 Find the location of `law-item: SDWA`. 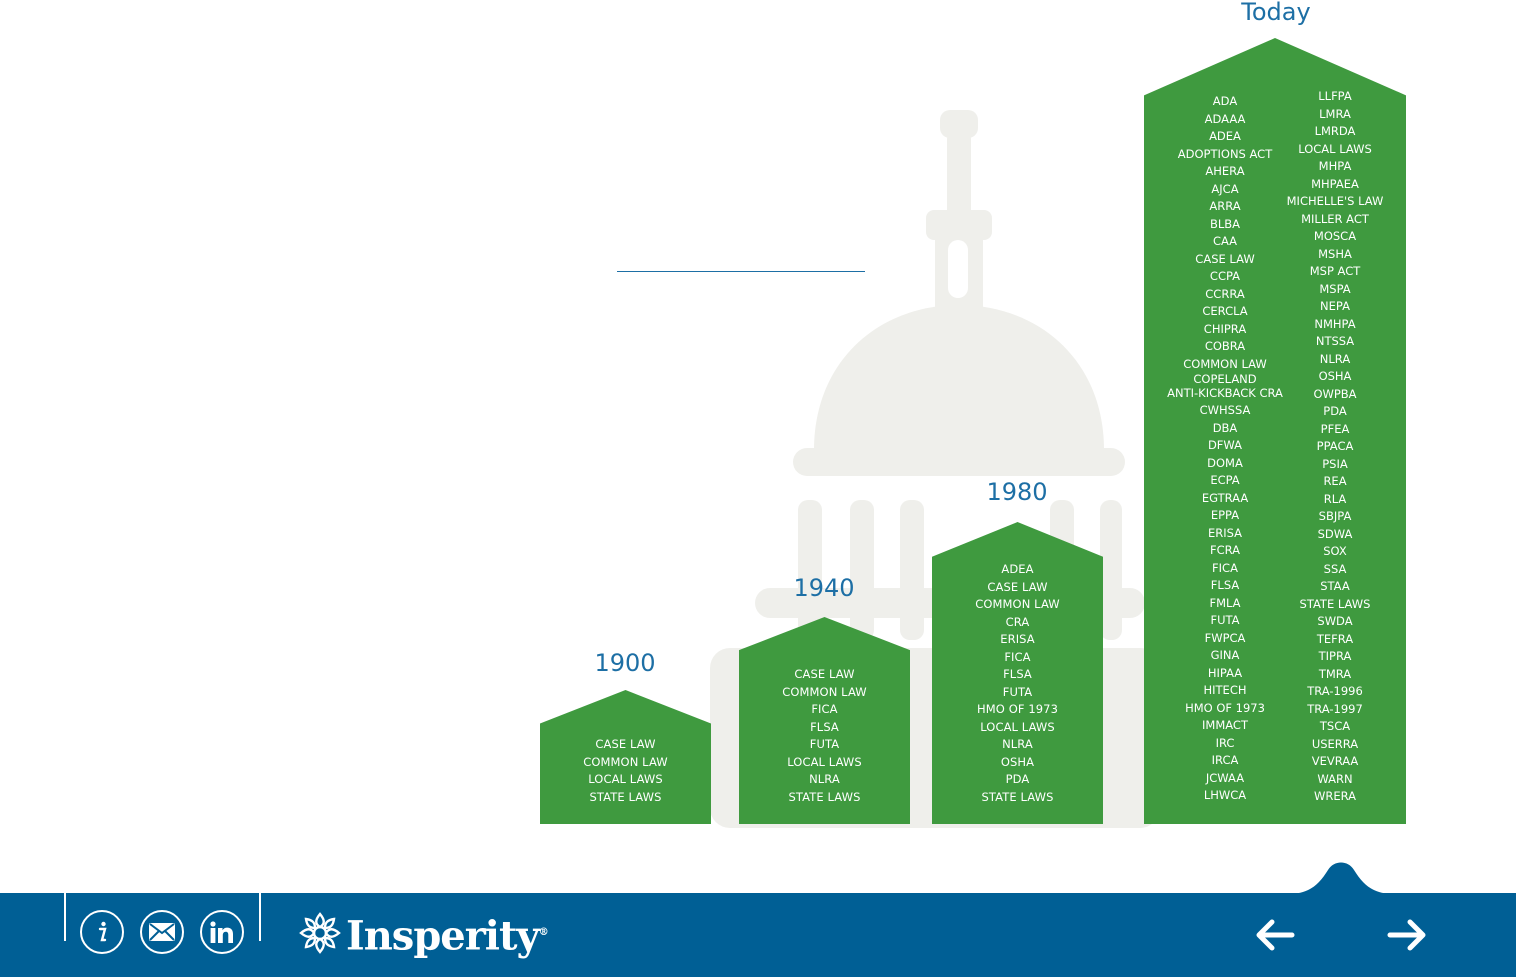

law-item: SDWA is located at coordinates (1335, 533).